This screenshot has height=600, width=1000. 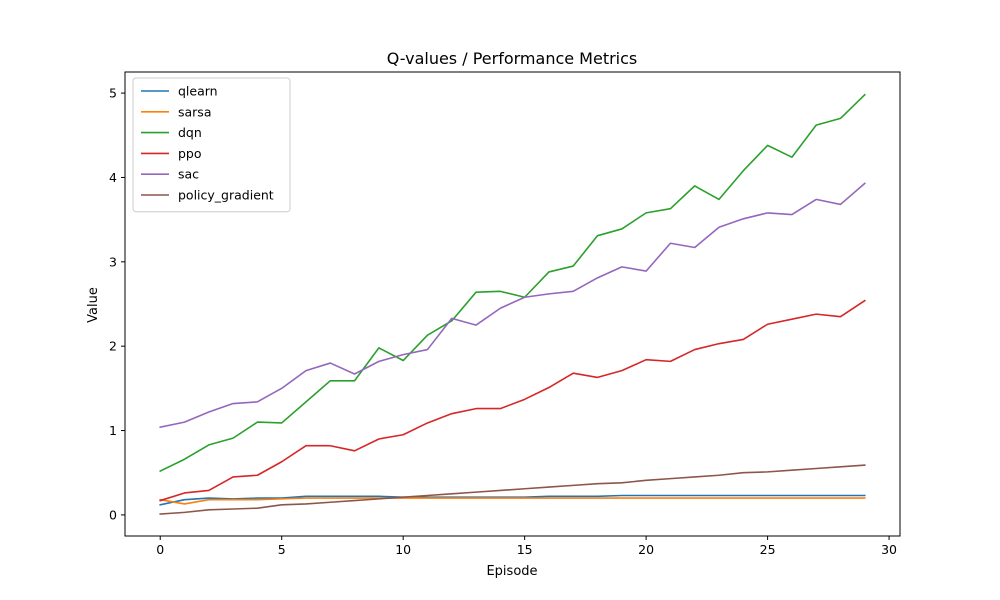 I want to click on legend-box, so click(x=211, y=145).